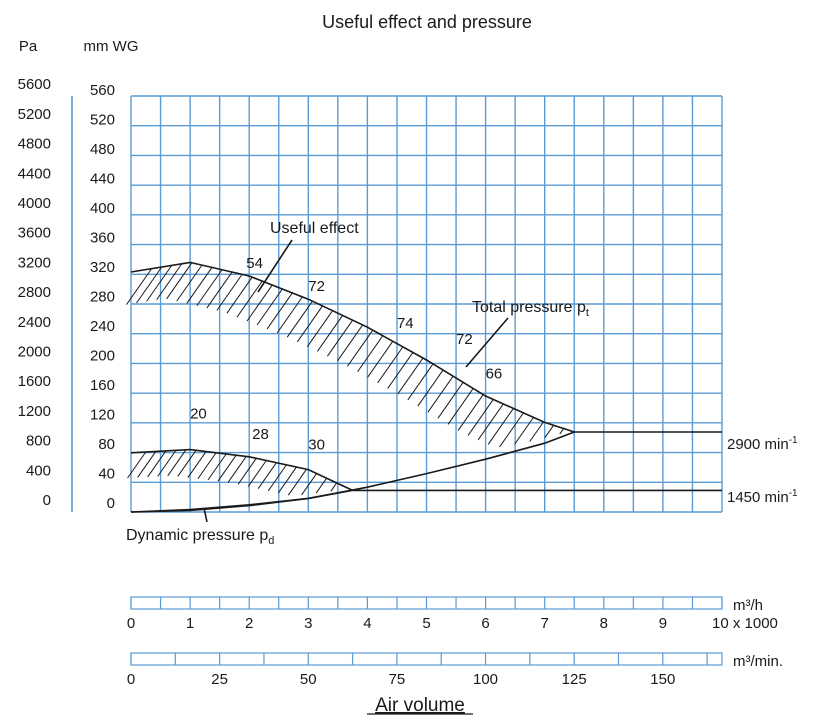 The height and width of the screenshot is (716, 819). I want to click on scale-tick-label: 4, so click(367, 623).